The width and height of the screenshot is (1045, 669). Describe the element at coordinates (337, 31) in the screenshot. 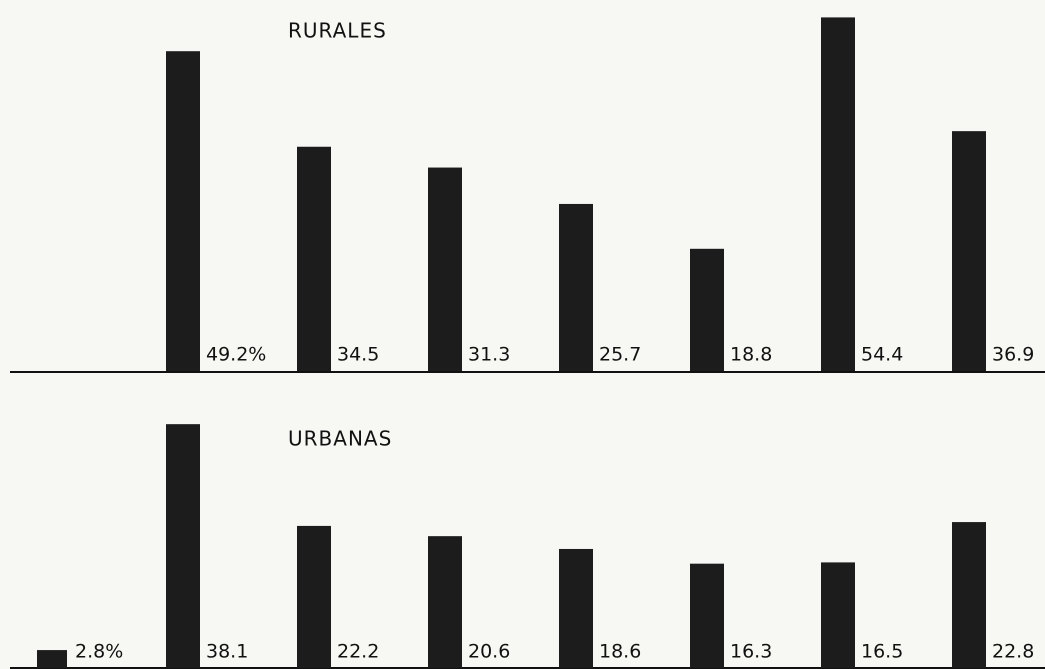

I see `chart-title: RURALES` at that location.